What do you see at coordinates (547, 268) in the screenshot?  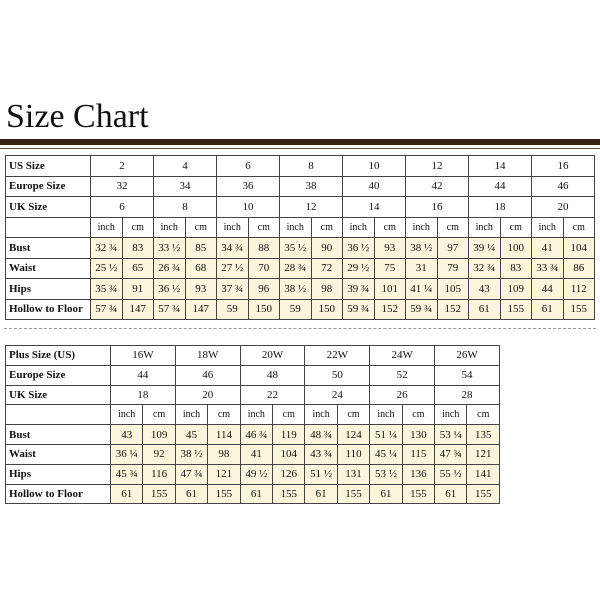 I see `measurement: 33 ¾` at bounding box center [547, 268].